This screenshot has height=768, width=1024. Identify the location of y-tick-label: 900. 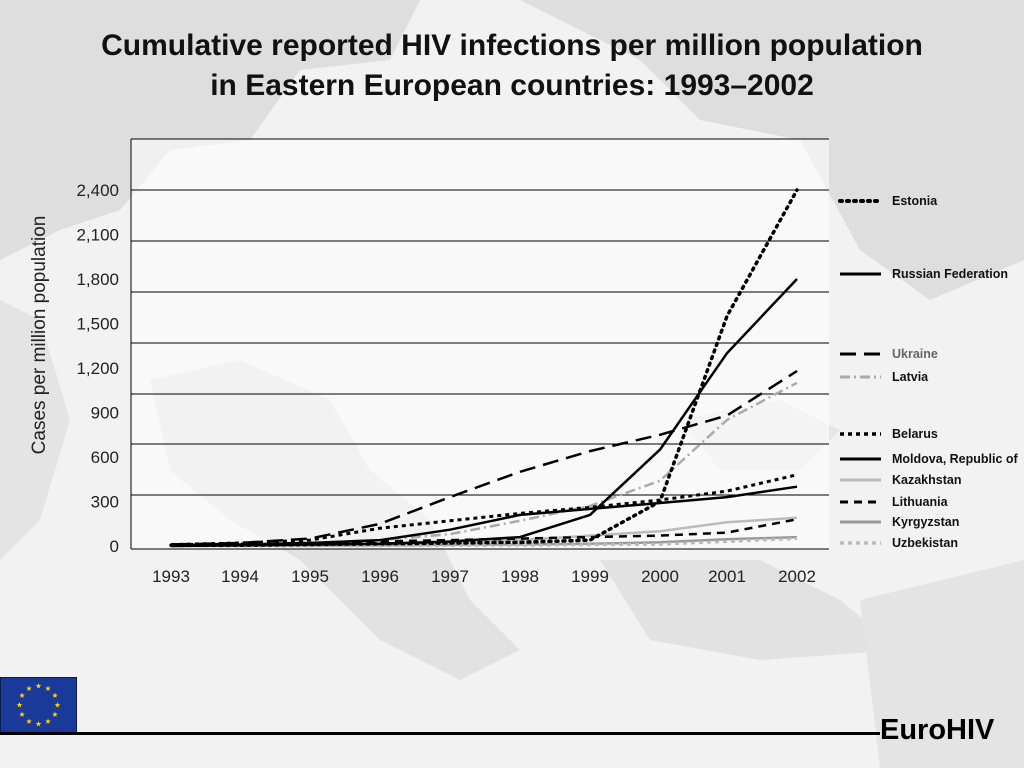
(105, 413).